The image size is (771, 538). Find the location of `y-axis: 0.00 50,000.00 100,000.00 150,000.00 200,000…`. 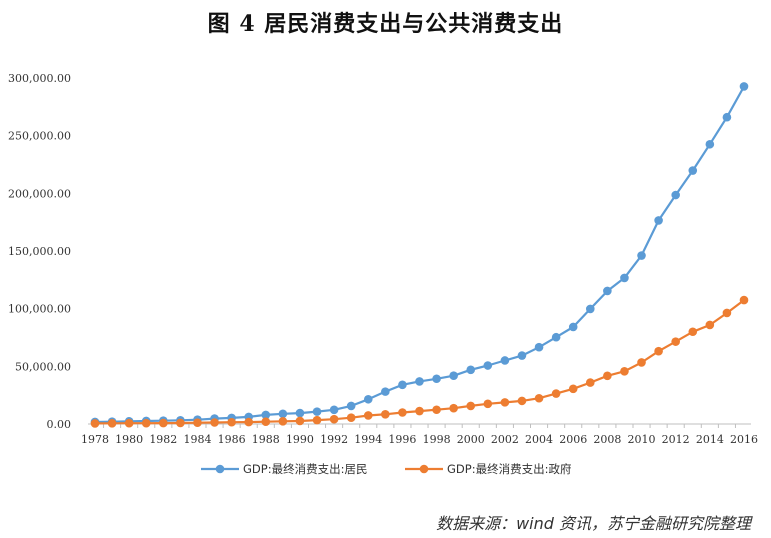

y-axis: 0.00 50,000.00 100,000.00 150,000.00 200,000… is located at coordinates (39, 251).